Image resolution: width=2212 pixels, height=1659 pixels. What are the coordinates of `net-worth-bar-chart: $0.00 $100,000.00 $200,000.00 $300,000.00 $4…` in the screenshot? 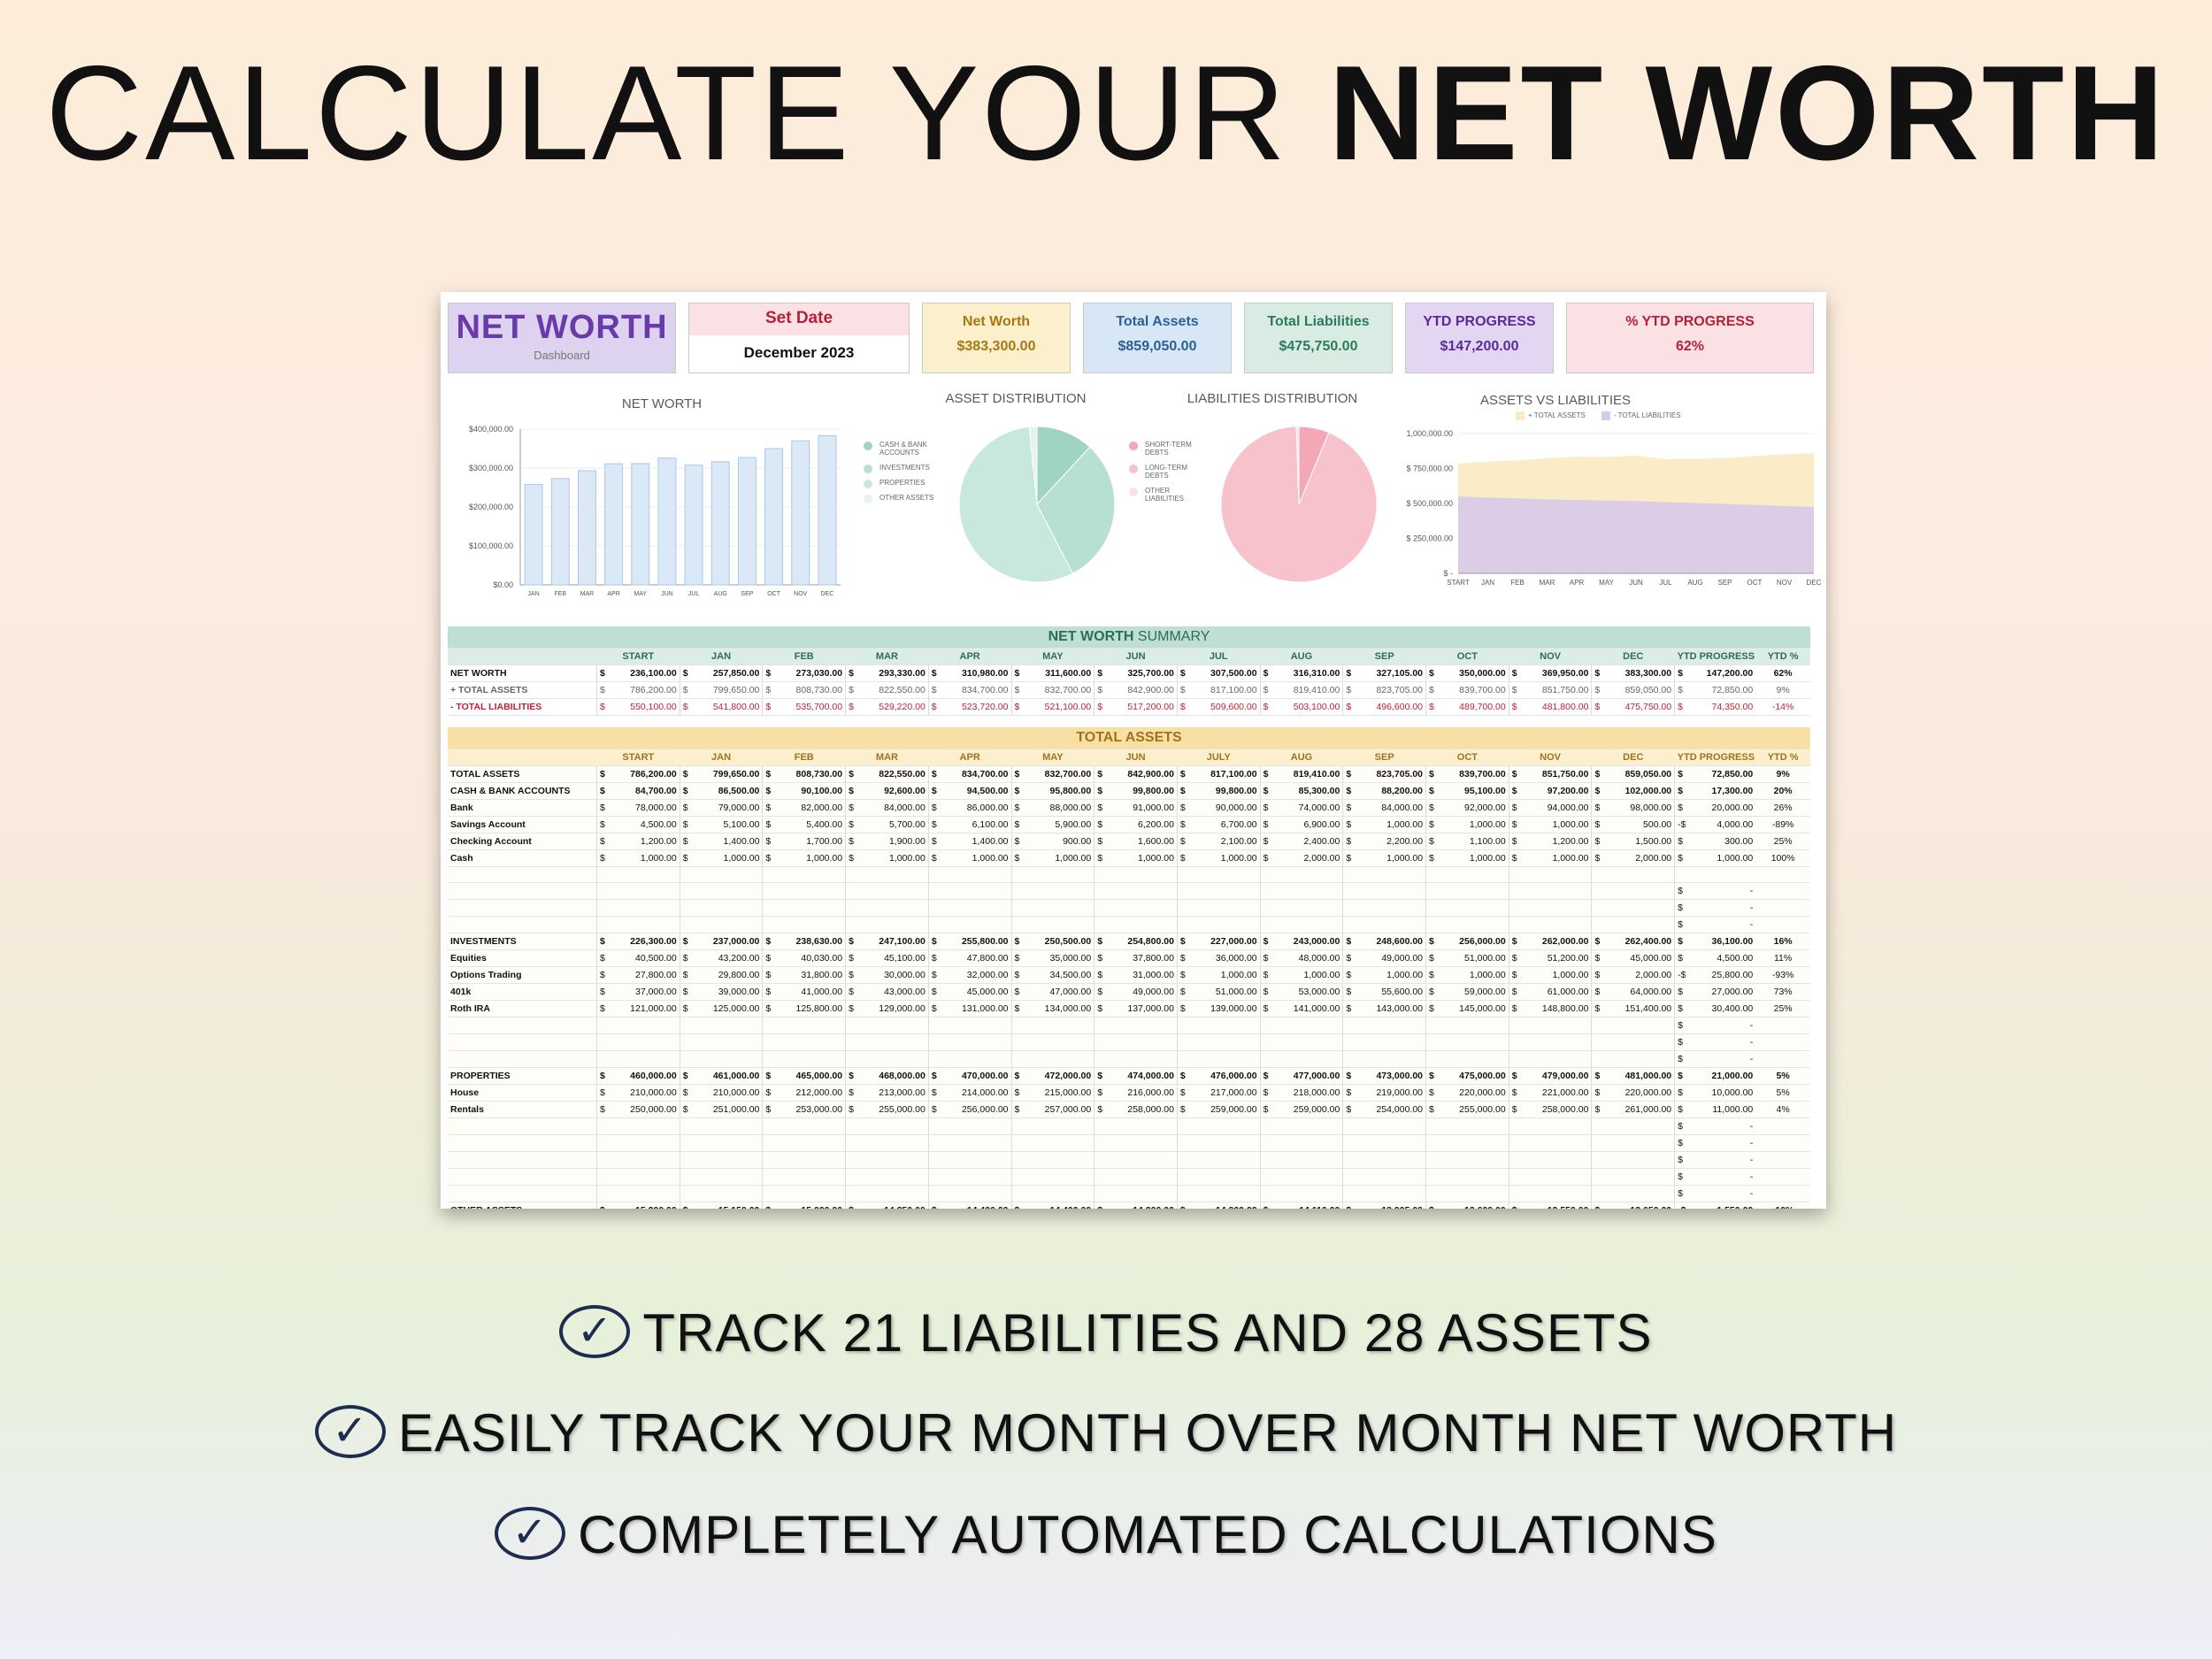 It's located at (655, 511).